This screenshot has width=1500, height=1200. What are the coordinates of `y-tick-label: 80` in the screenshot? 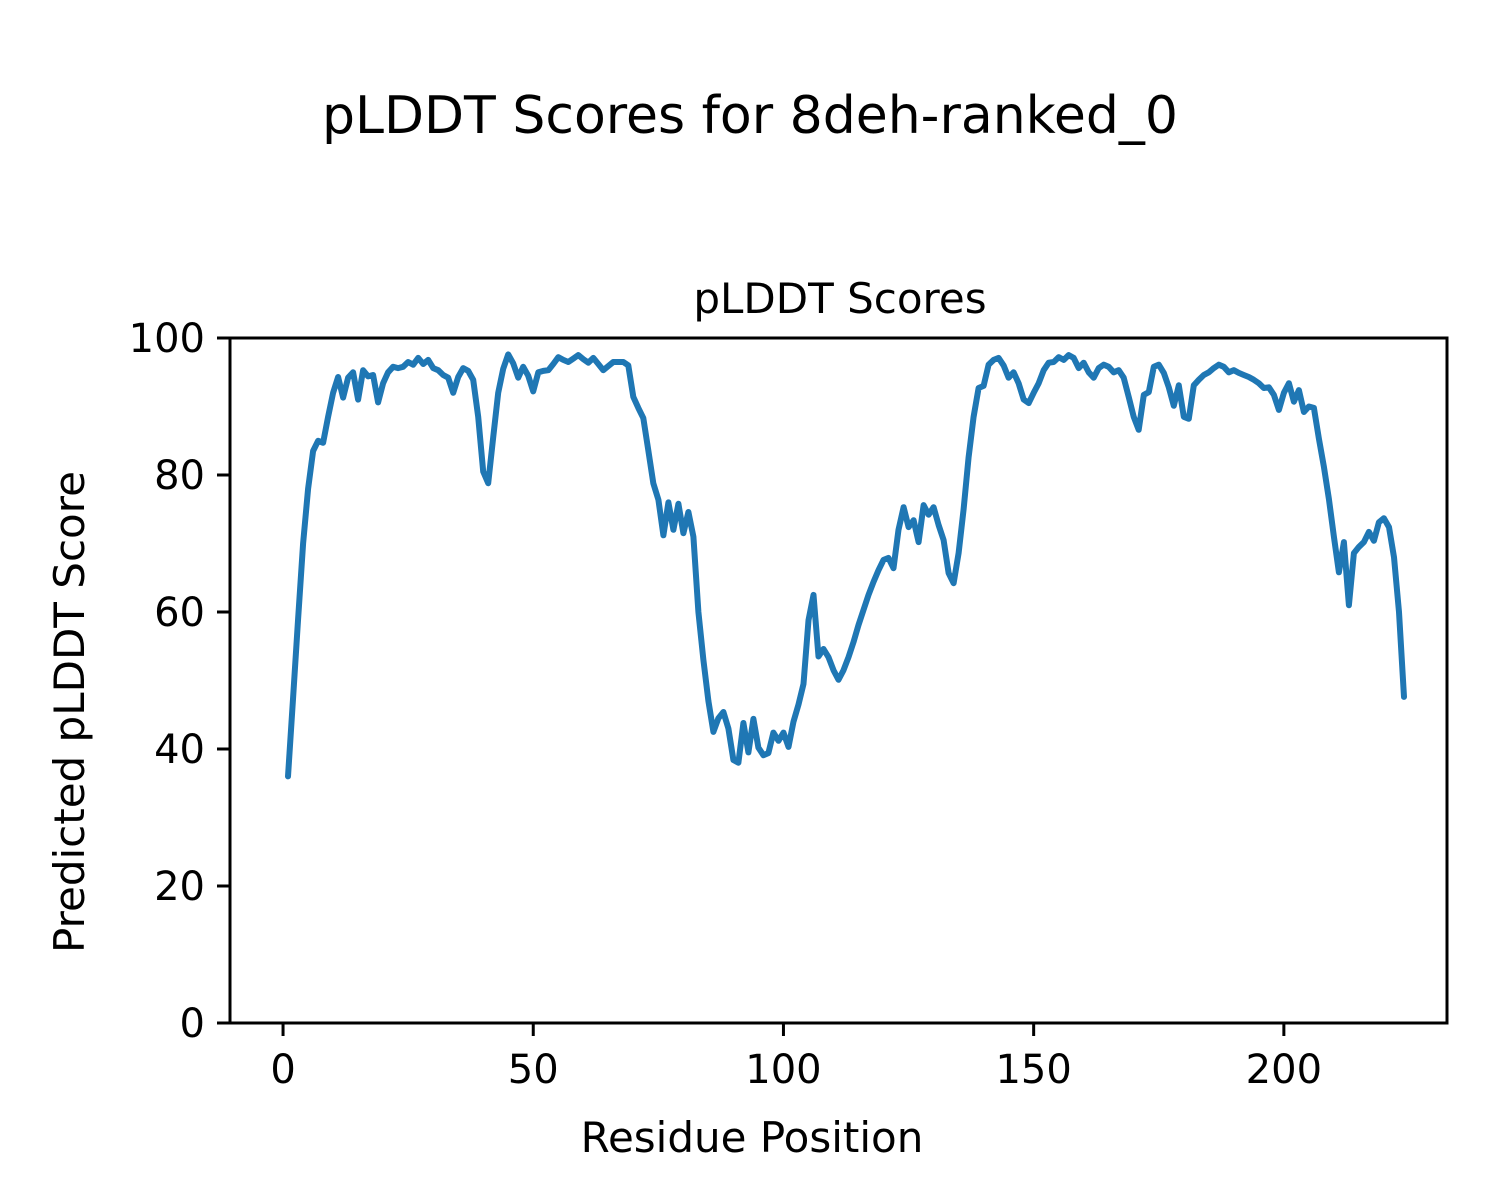 It's located at (179, 476).